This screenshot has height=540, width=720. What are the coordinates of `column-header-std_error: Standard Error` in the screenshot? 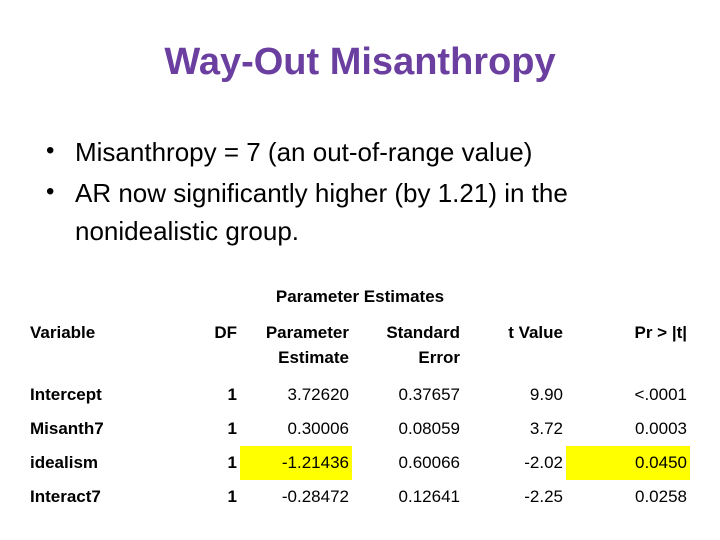 It's located at (423, 345).